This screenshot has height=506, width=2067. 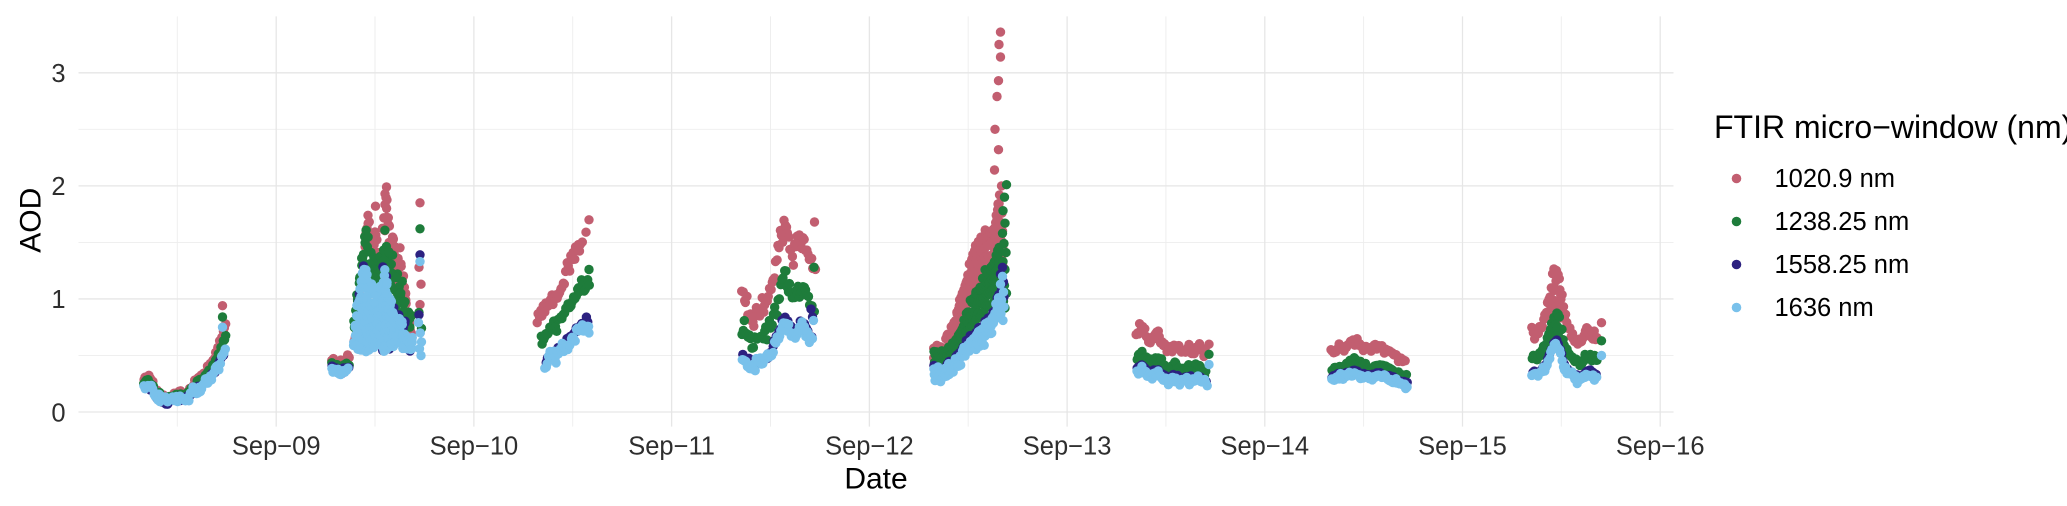 I want to click on svg-text: Sep−13, so click(x=1067, y=447).